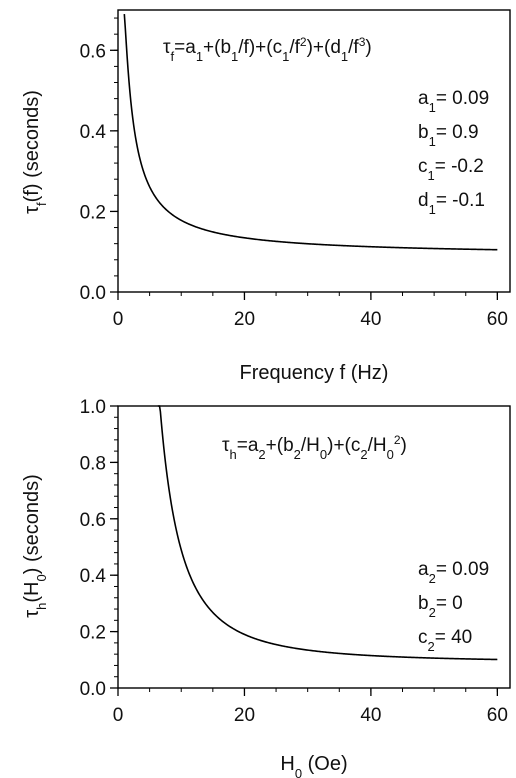 The image size is (516, 778). I want to click on param-line: c2= 40, so click(445, 640).